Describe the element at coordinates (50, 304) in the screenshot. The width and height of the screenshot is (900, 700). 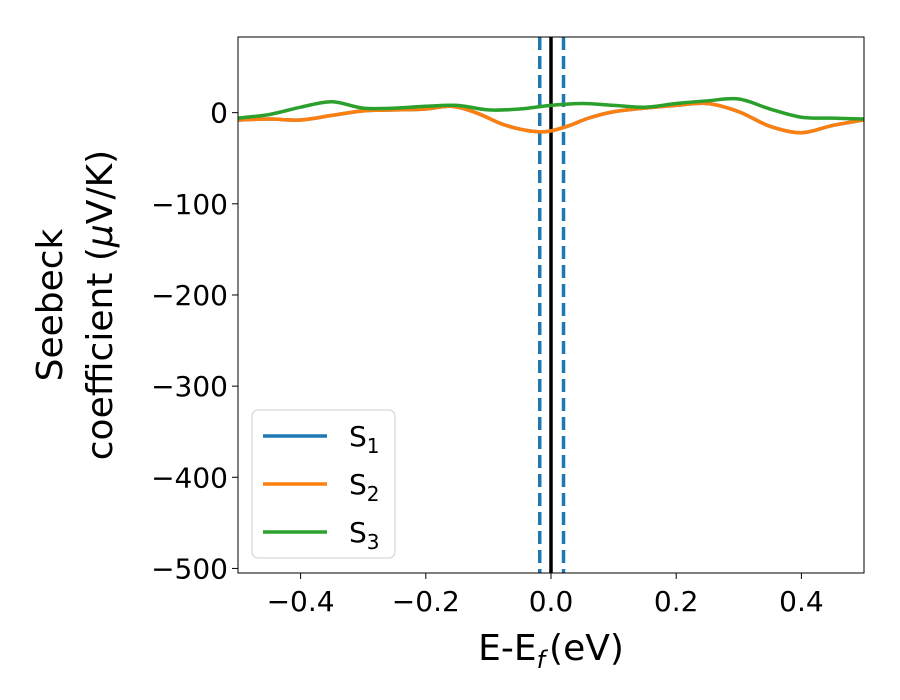
I see `y-axis-label-line1: Seebeck` at that location.